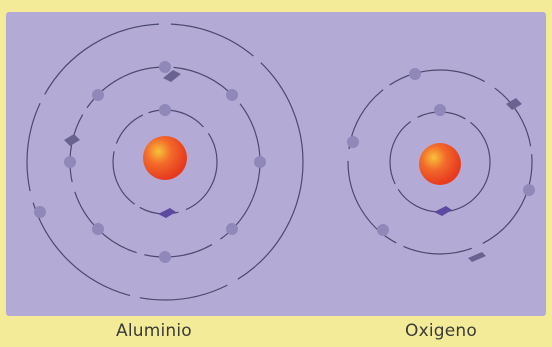  What do you see at coordinates (165, 158) in the screenshot?
I see `aluminium-nucleus` at bounding box center [165, 158].